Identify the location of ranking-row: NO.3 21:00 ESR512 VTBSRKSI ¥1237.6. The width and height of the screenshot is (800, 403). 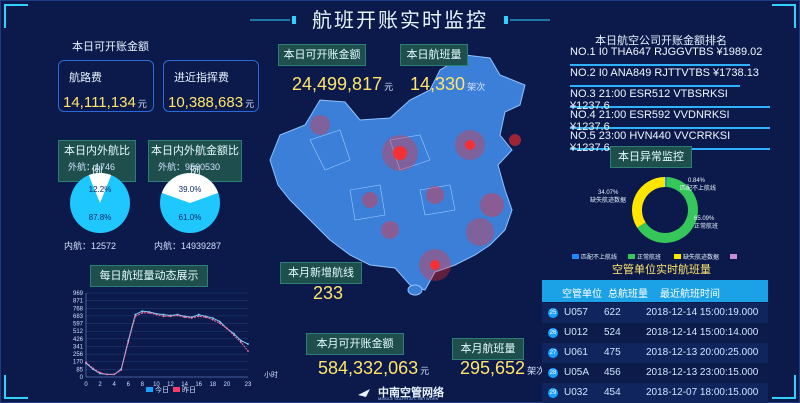
(649, 100).